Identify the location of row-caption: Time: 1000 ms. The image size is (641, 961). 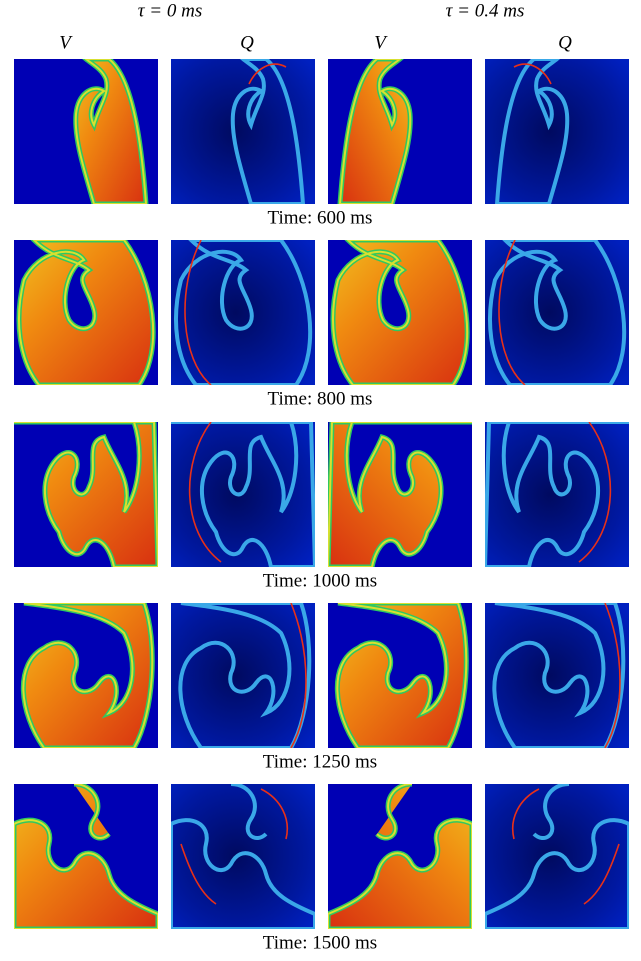
(320, 580).